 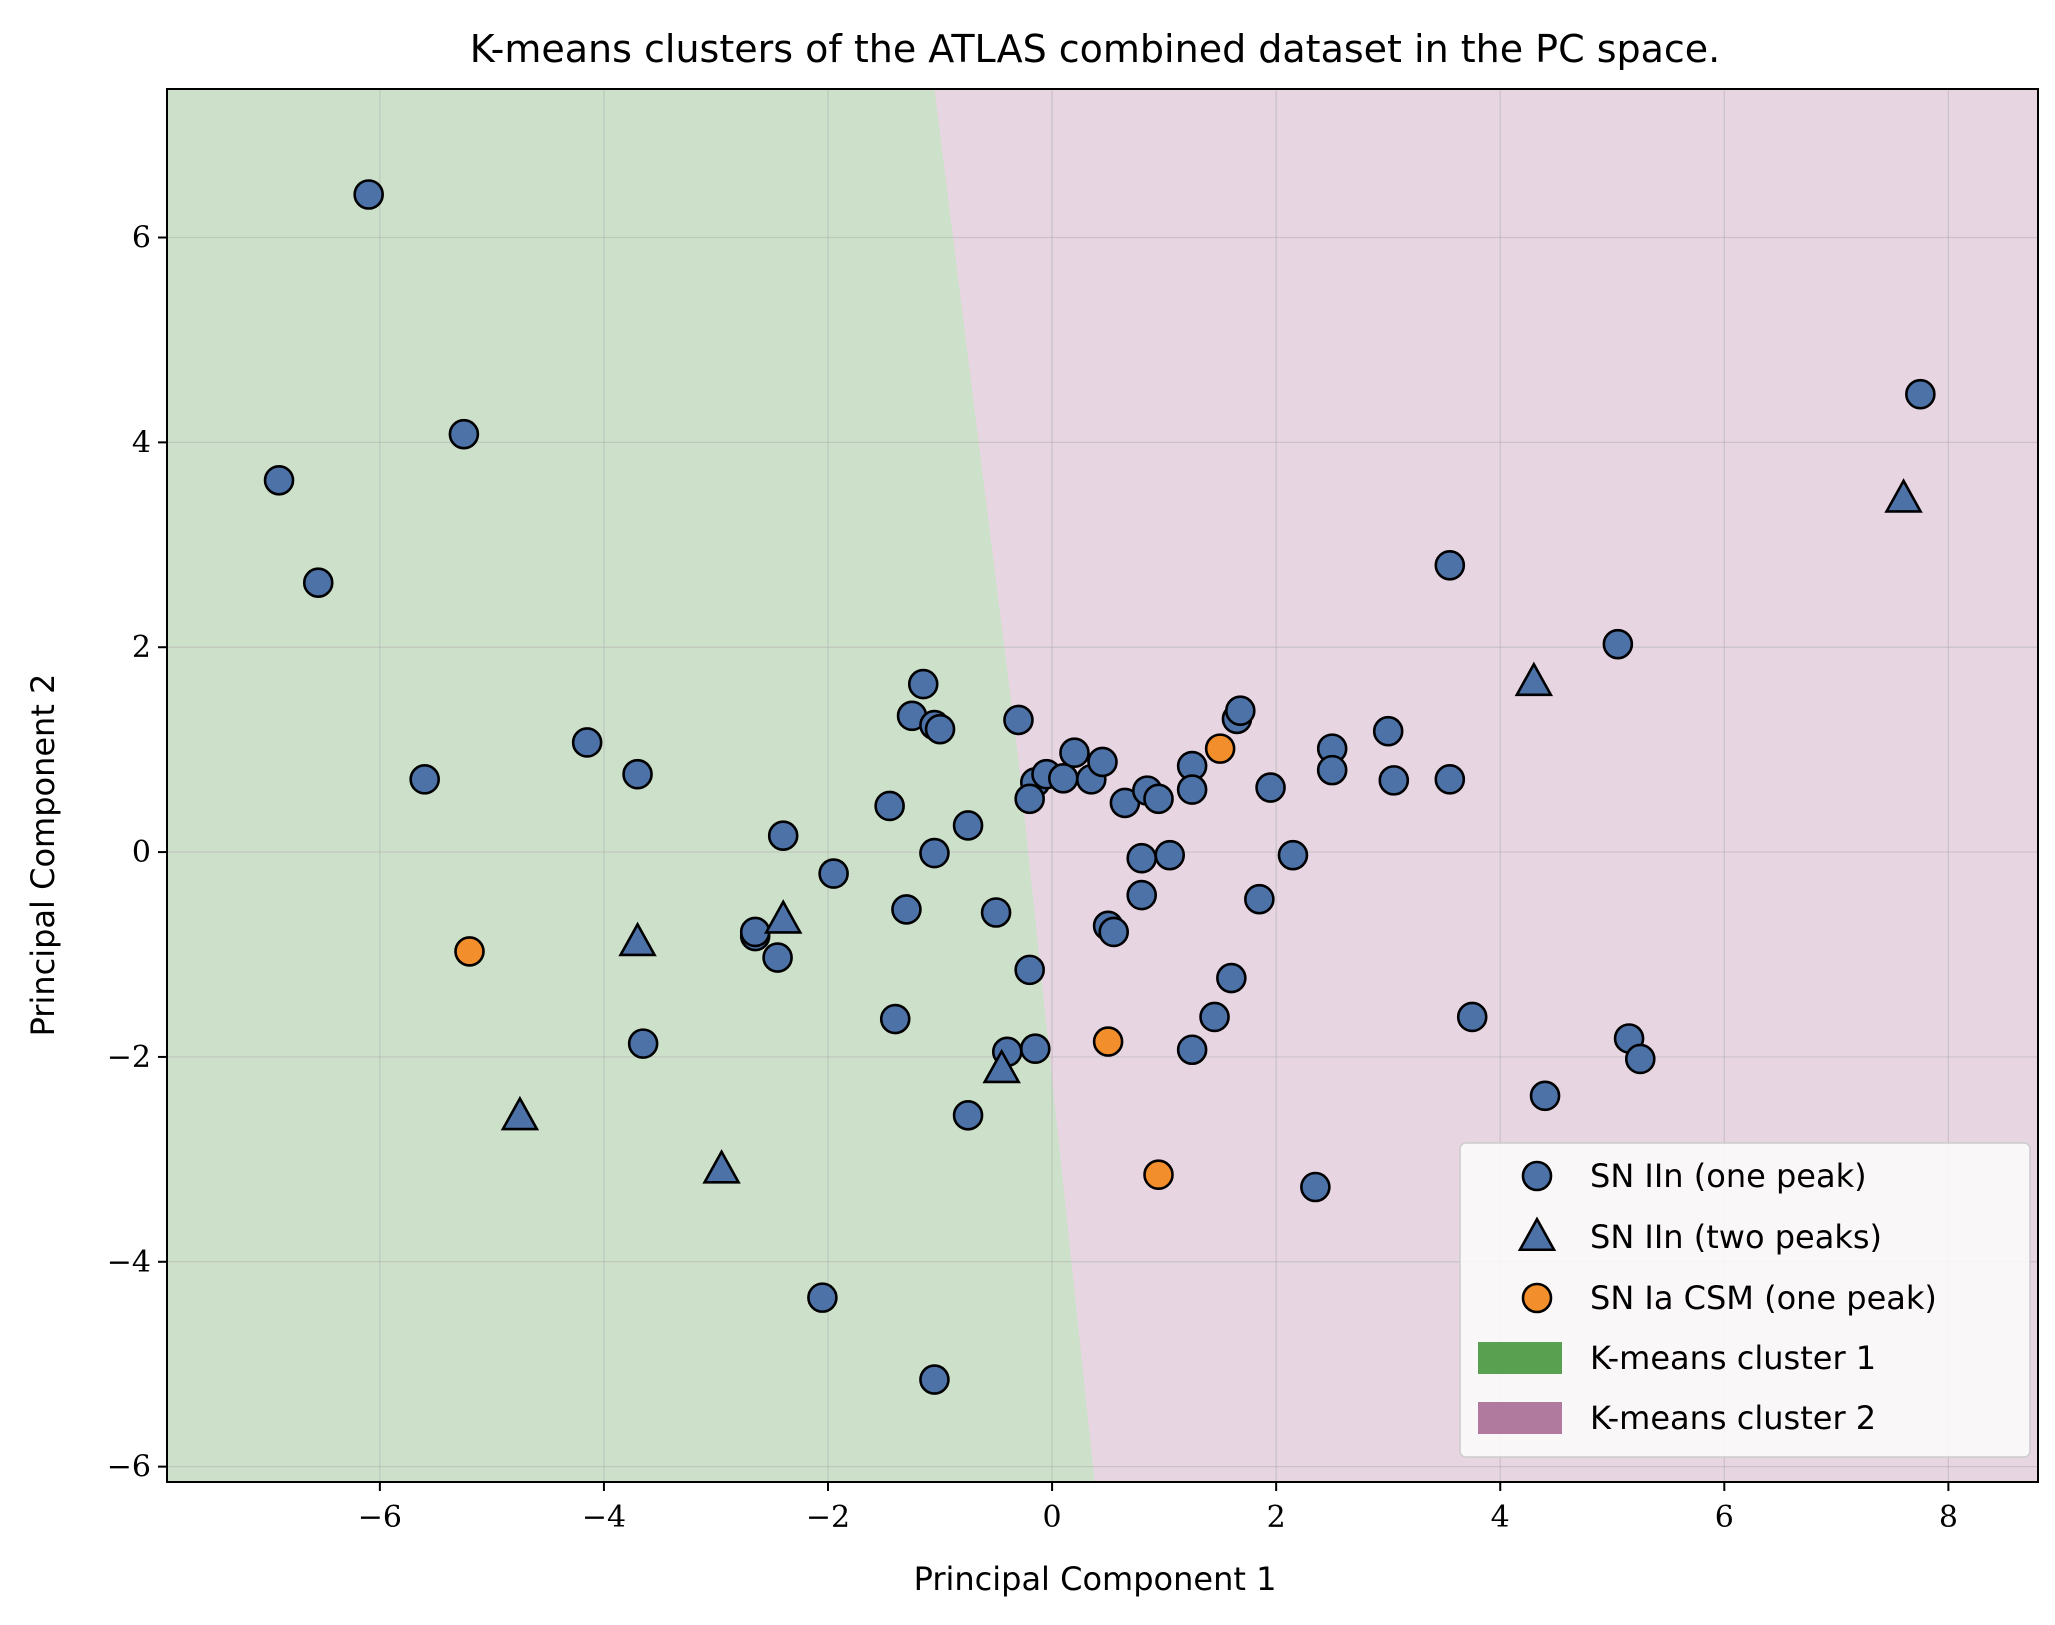 I want to click on y-tick-label: 4, so click(x=141, y=442).